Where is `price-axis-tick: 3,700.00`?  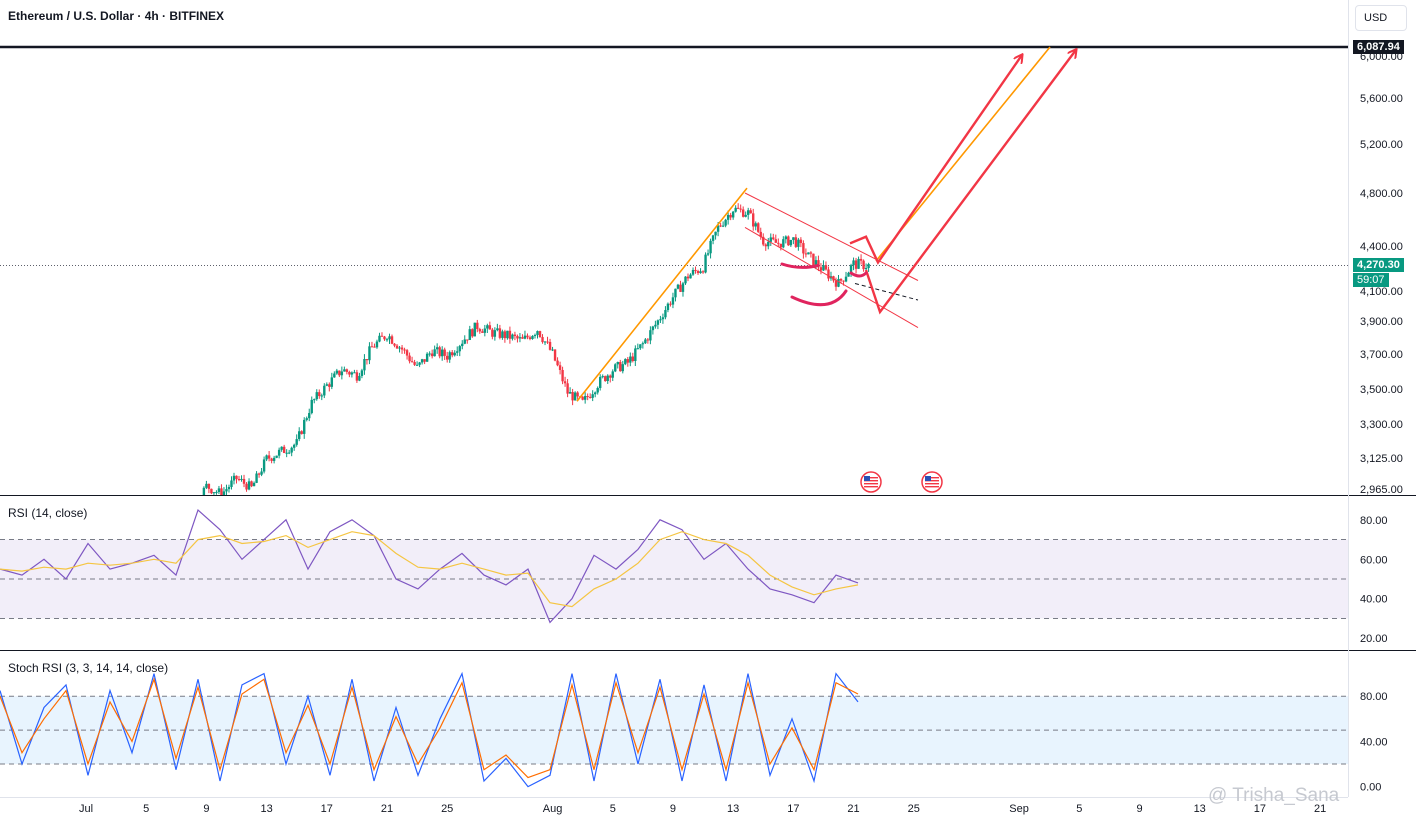
price-axis-tick: 3,700.00 is located at coordinates (1381, 355).